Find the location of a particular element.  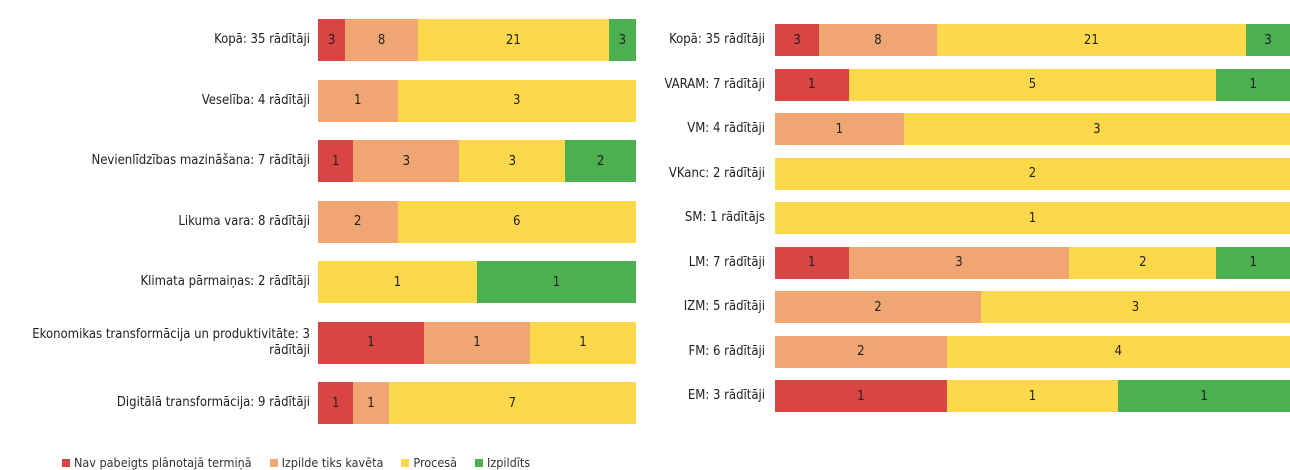

legend-label: Procesā is located at coordinates (435, 462).